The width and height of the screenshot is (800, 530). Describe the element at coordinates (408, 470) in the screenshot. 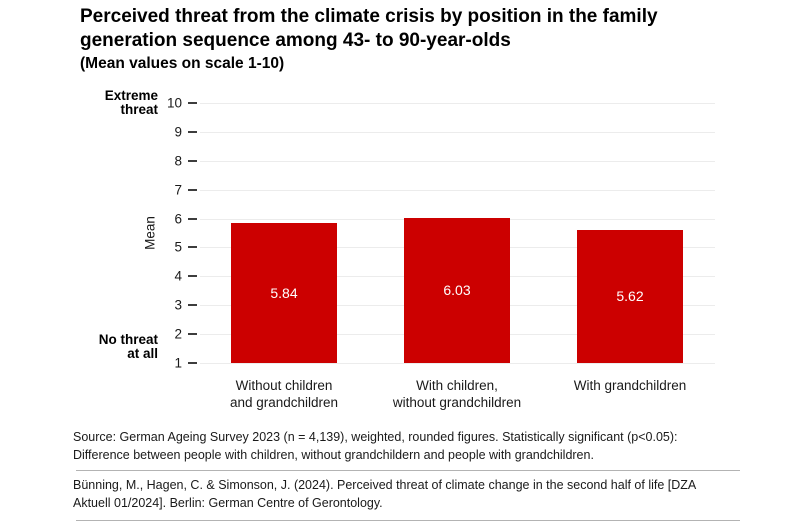

I see `divider-top` at that location.